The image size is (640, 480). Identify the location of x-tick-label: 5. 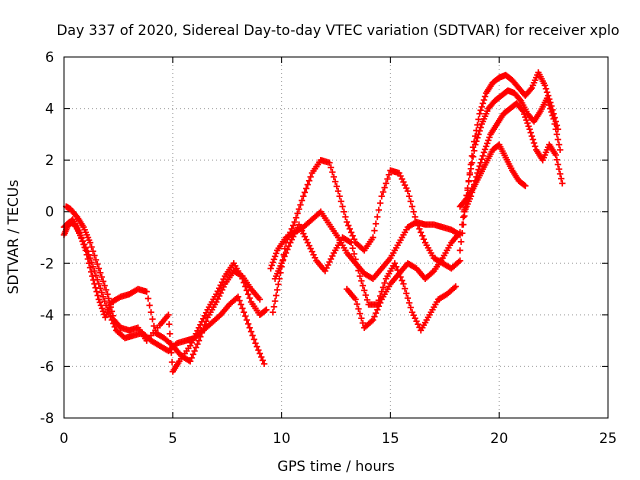
(172, 439).